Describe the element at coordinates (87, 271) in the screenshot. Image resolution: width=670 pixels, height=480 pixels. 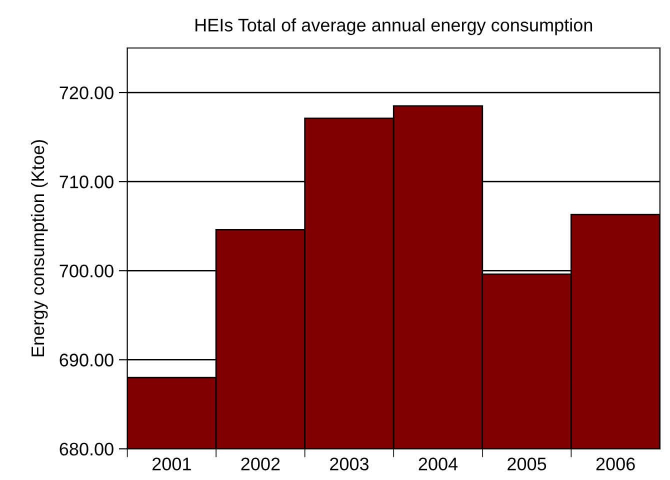
I see `y-tick-label: 700.00` at that location.